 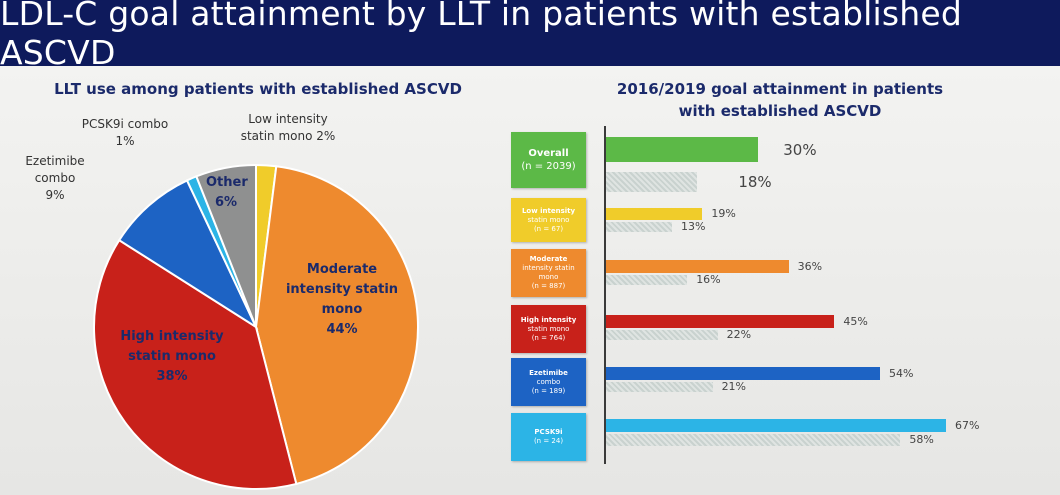 What do you see at coordinates (342, 269) in the screenshot?
I see `pie-label-line: Moderate` at bounding box center [342, 269].